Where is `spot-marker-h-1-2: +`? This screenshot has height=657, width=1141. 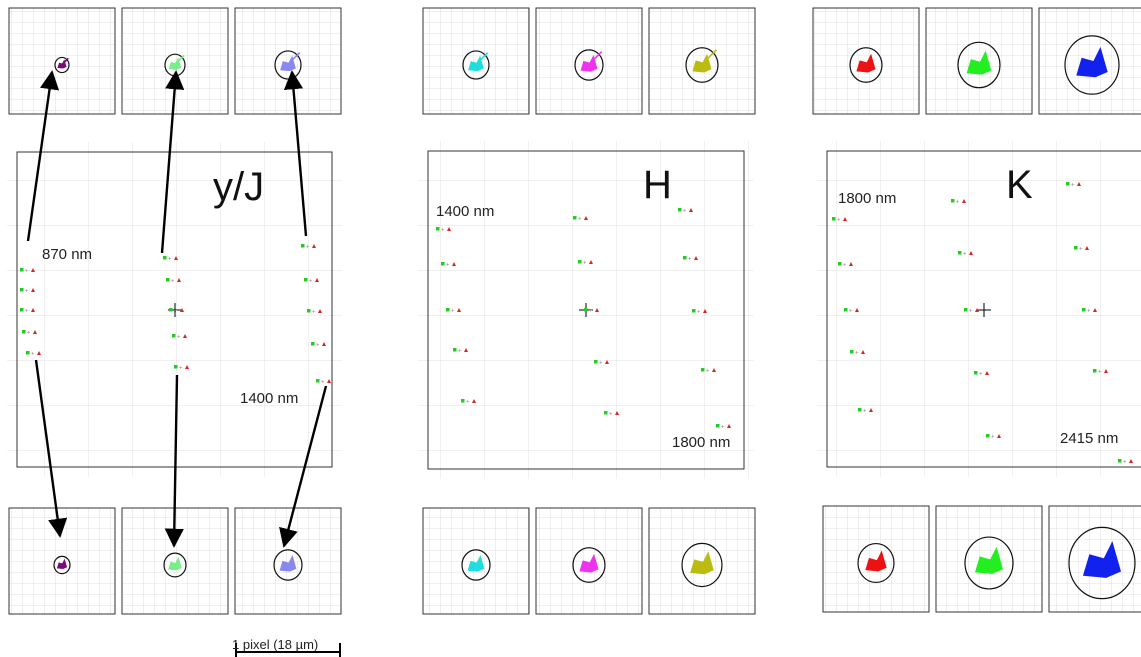
spot-marker-h-1-2: + is located at coordinates (448, 265).